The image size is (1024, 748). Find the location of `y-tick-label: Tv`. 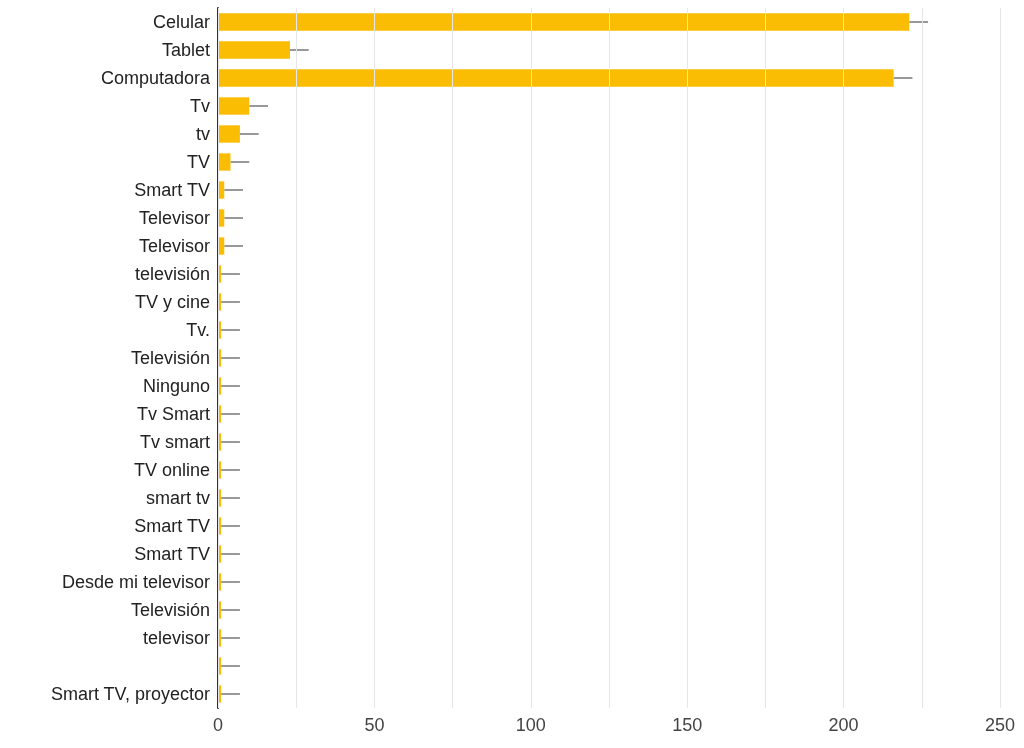

y-tick-label: Tv is located at coordinates (200, 106).